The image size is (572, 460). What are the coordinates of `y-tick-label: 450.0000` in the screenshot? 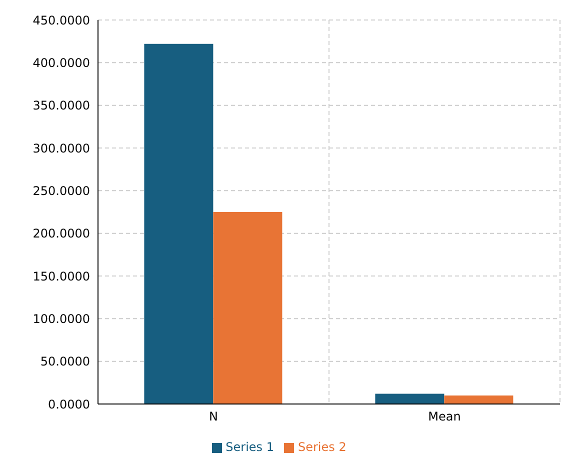 It's located at (61, 20).